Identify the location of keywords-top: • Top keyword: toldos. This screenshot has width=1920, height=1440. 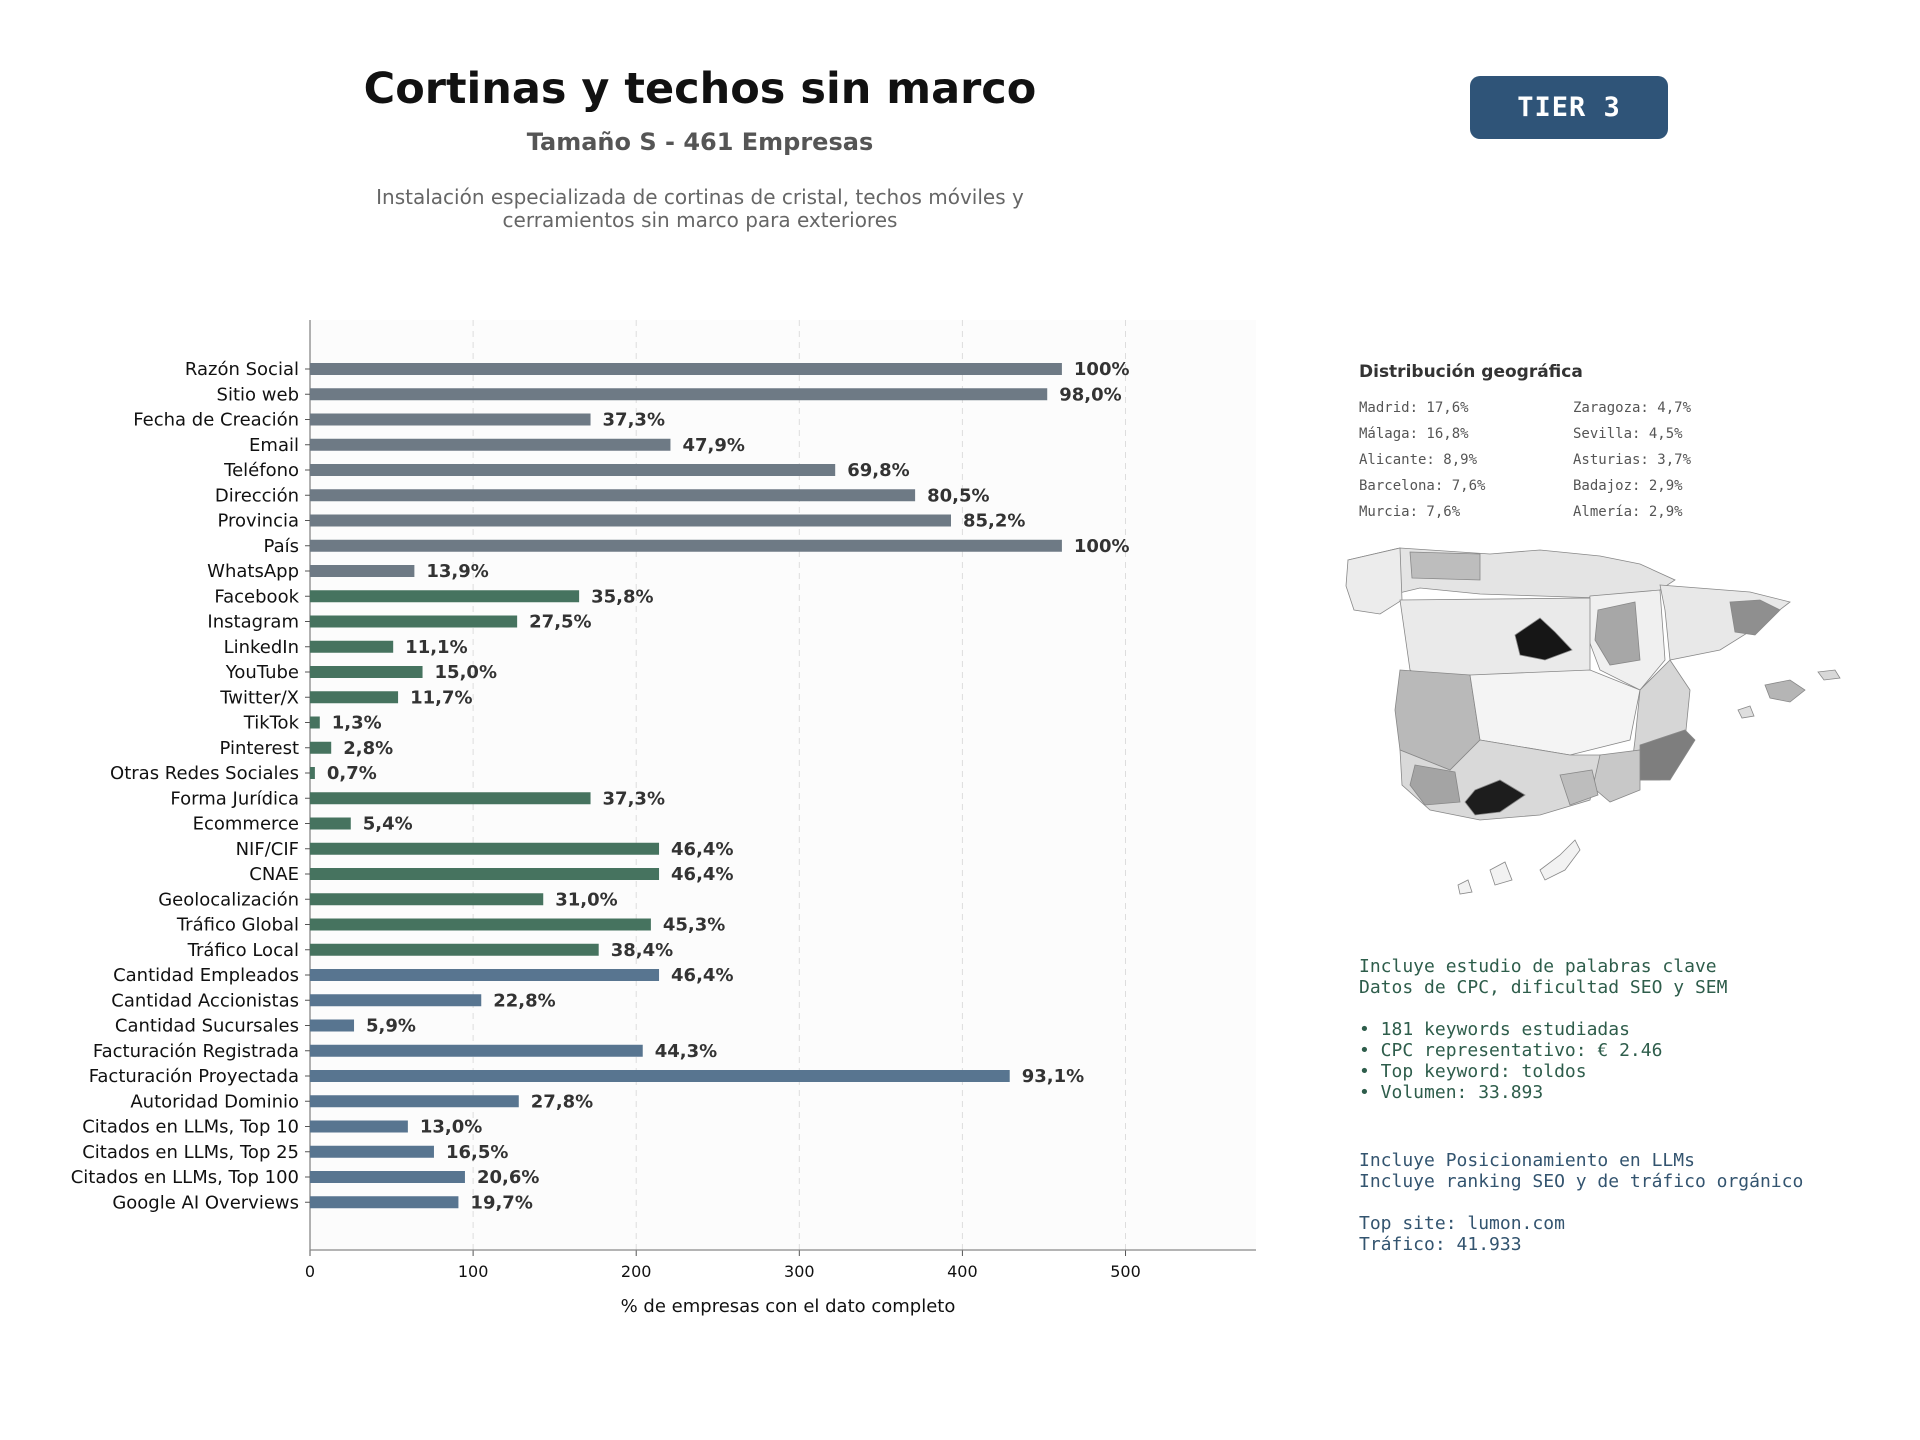
(1473, 1071).